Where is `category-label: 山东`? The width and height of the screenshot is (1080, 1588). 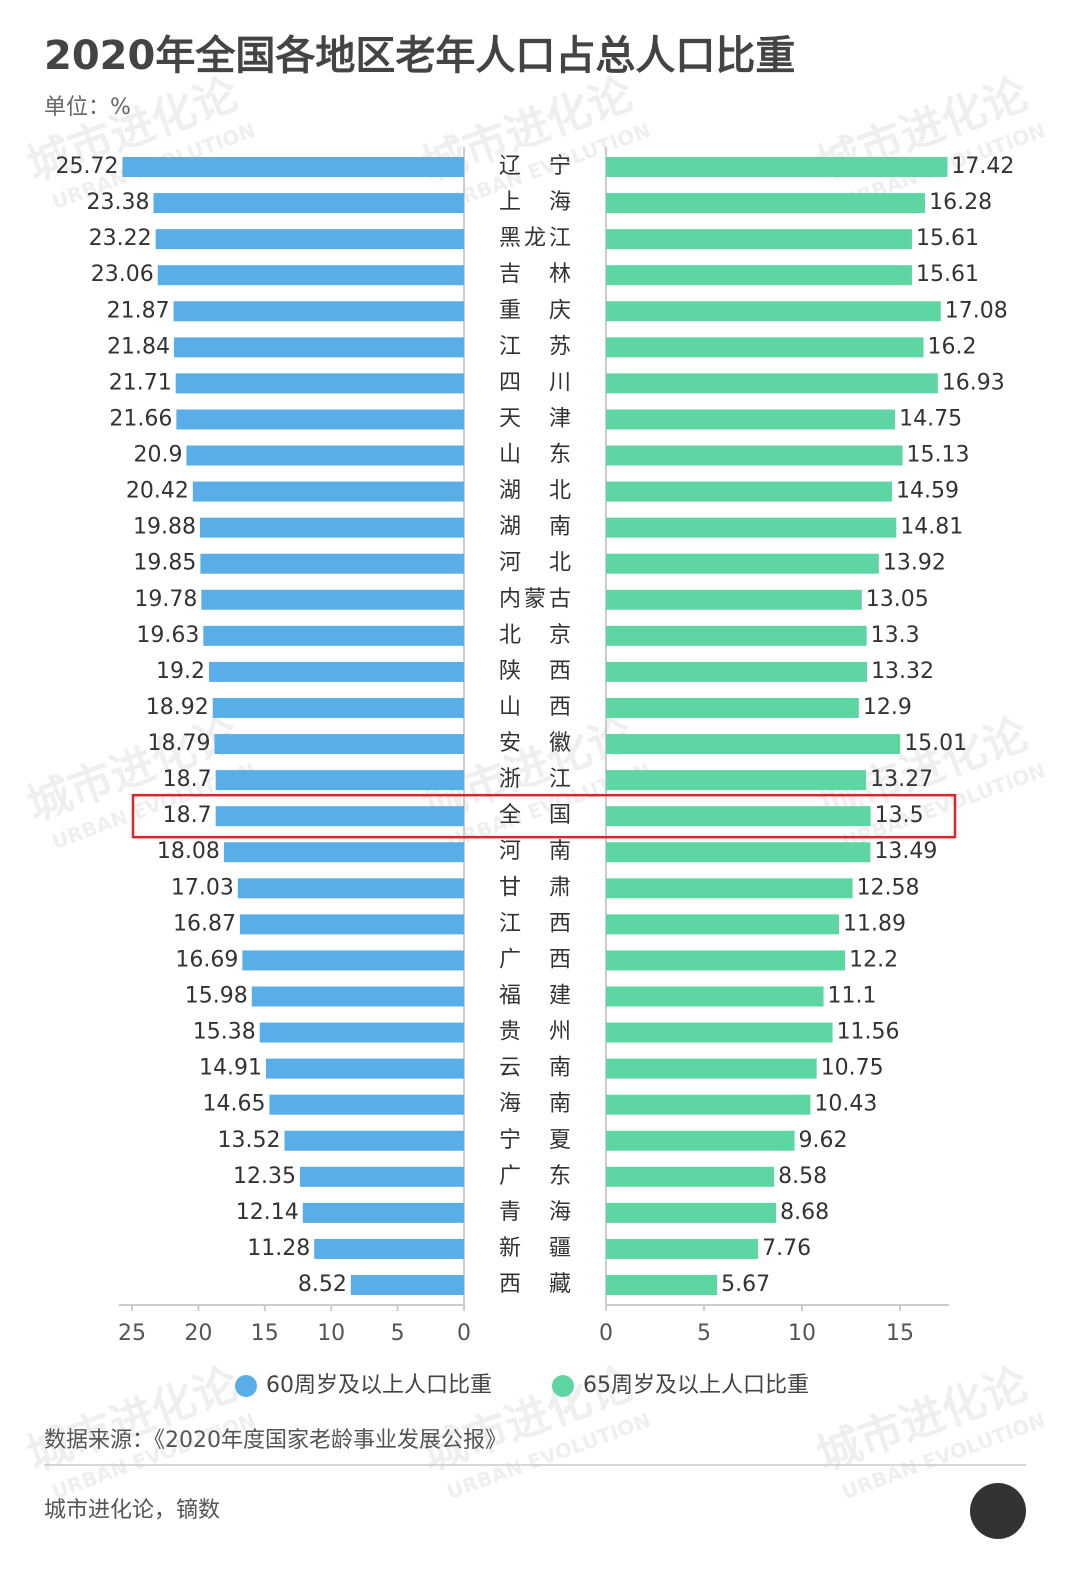
category-label: 山东 is located at coordinates (535, 455).